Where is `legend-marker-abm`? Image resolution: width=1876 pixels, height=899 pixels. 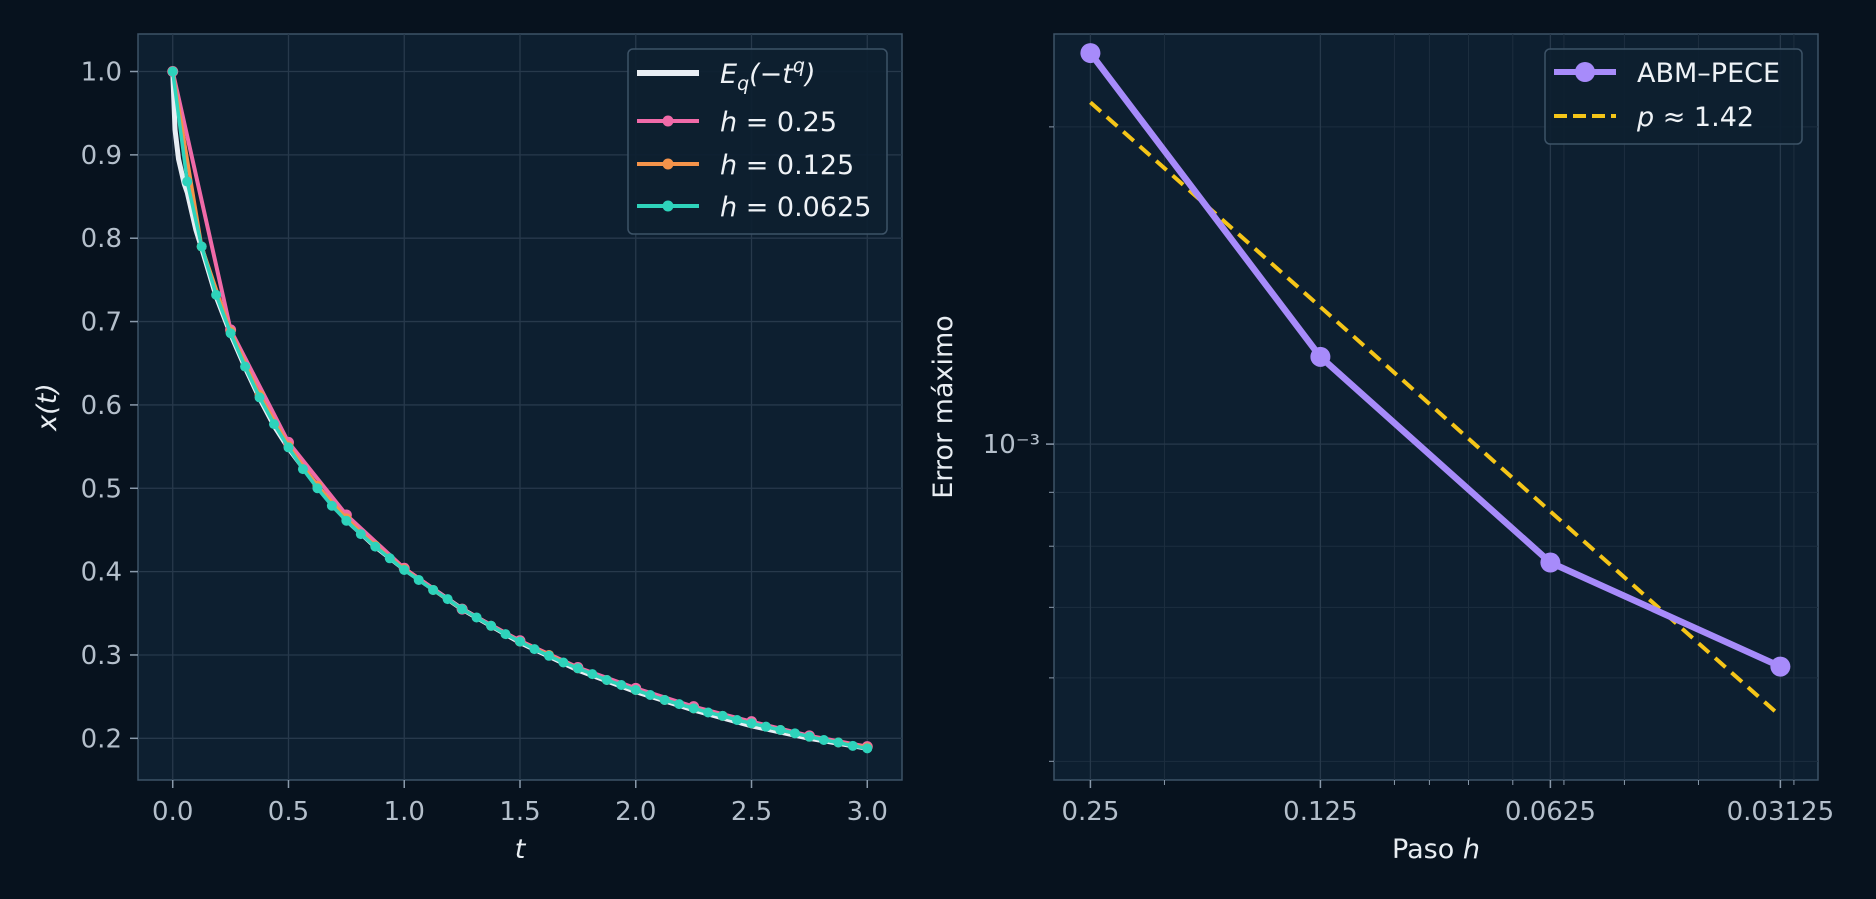 legend-marker-abm is located at coordinates (1585, 72).